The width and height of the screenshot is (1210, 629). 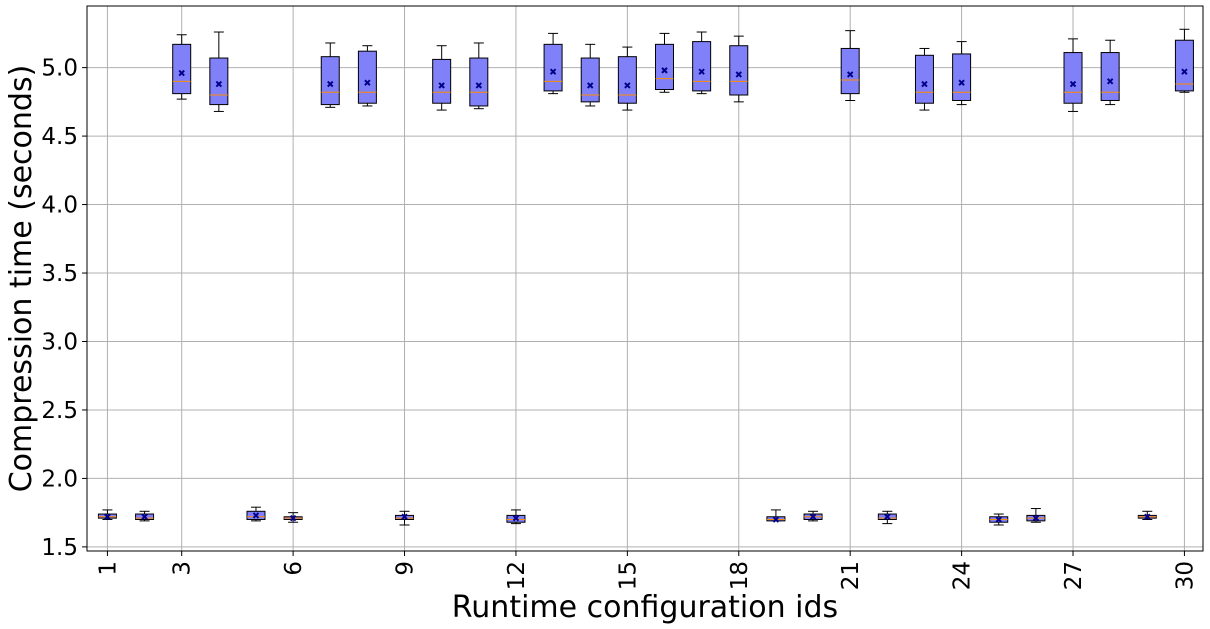 I want to click on x-axis-label: Runtime configuration ids, so click(x=645, y=607).